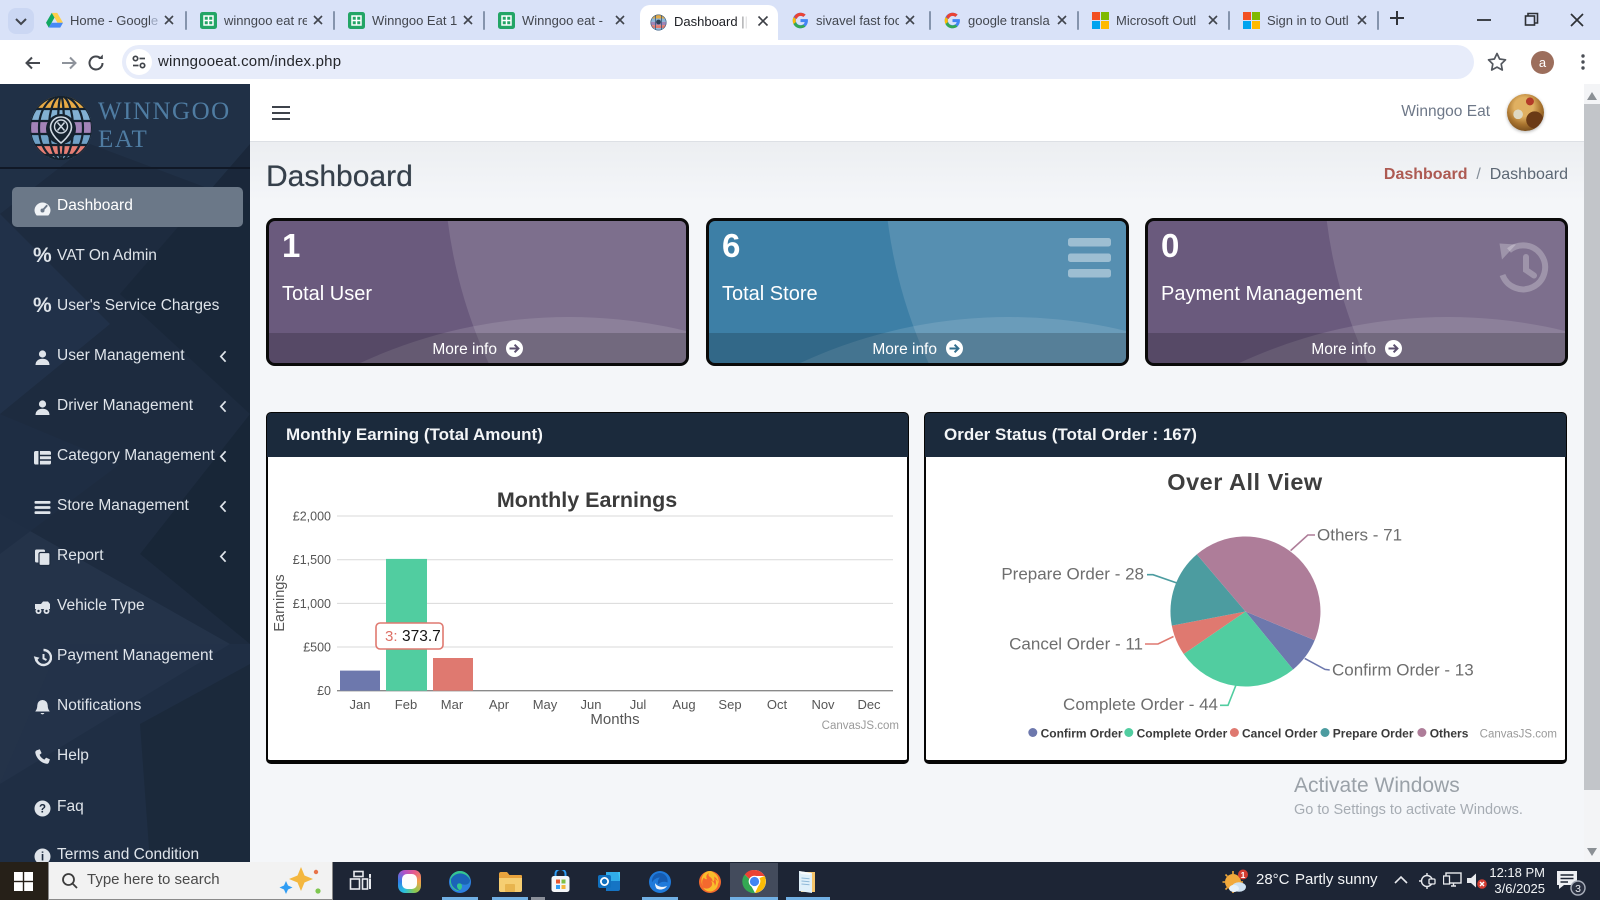  Describe the element at coordinates (42, 856) in the screenshot. I see `svg-text: i` at that location.